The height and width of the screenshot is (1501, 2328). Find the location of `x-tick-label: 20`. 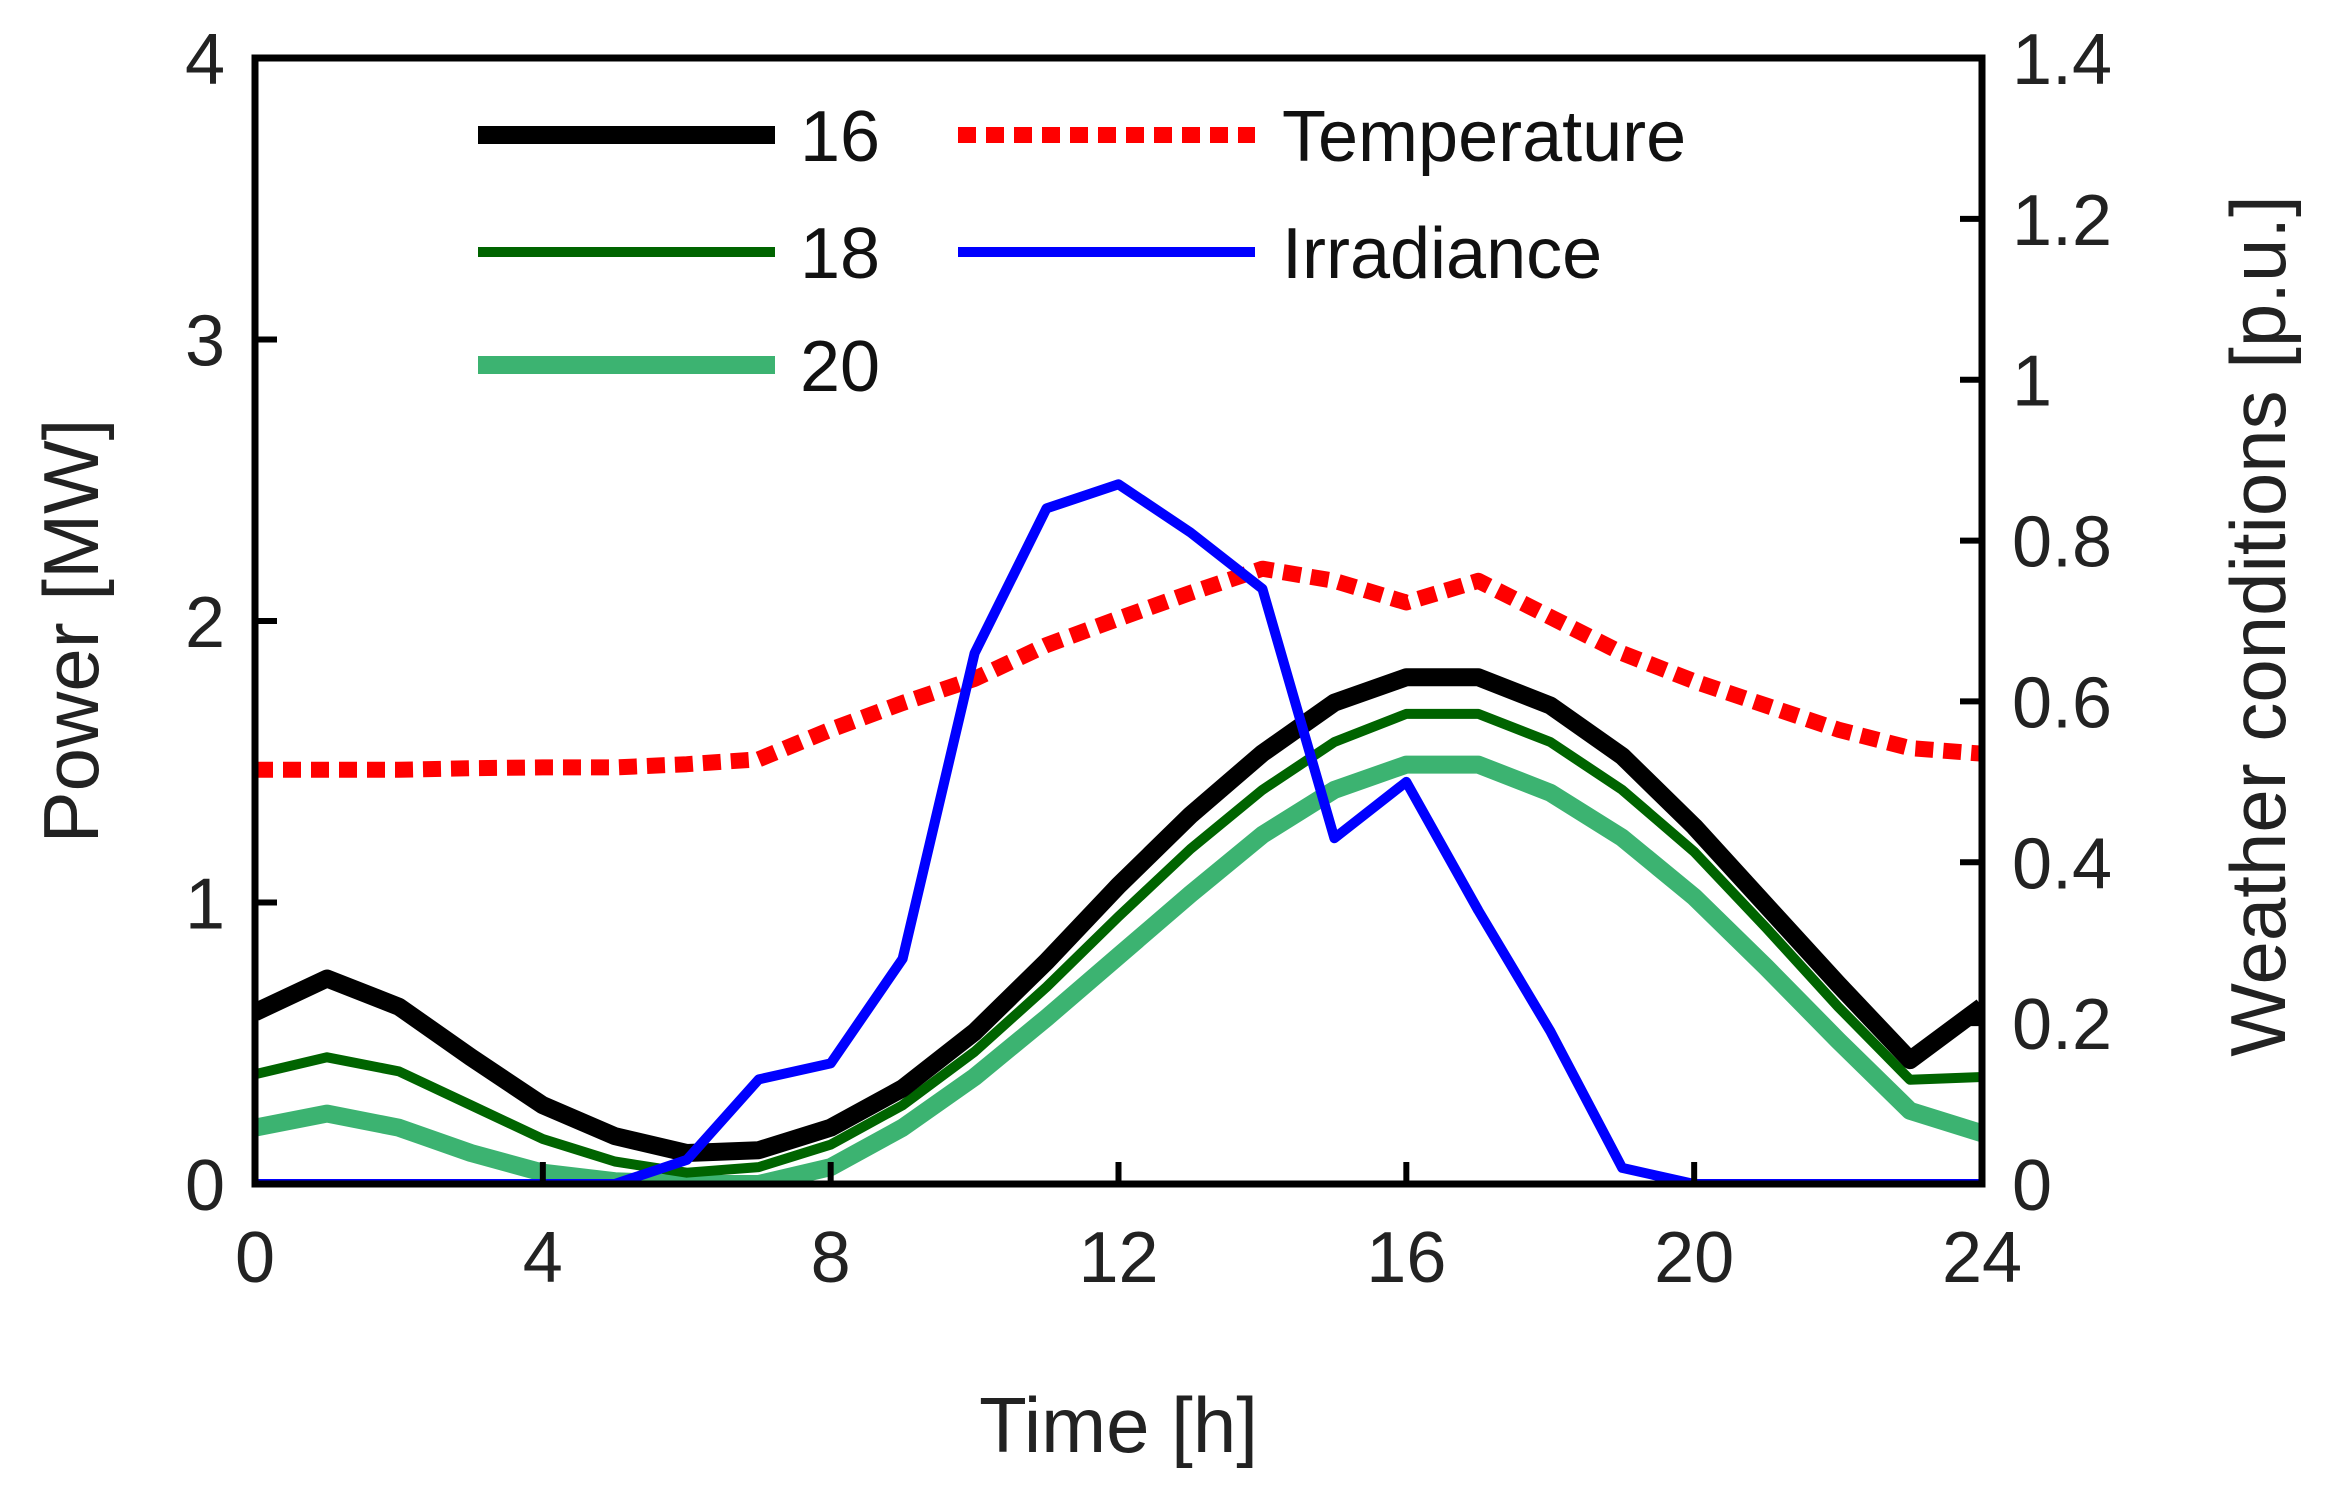

x-tick-label: 20 is located at coordinates (1694, 1258).